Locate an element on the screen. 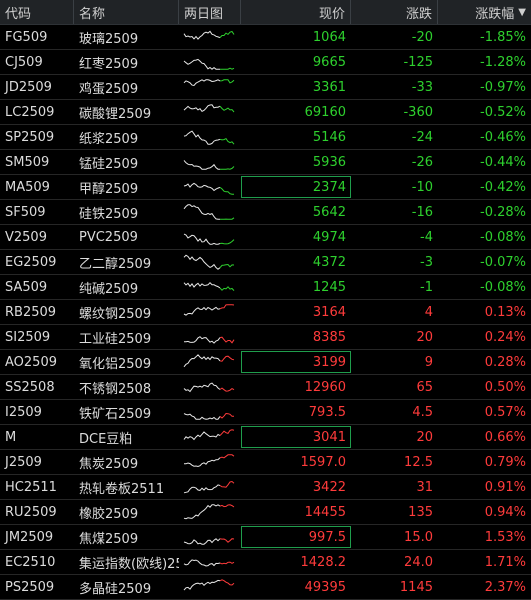 The image size is (531, 600). table-row: MA509 甲醇2509 2374 -10 -0.42% is located at coordinates (265, 187).